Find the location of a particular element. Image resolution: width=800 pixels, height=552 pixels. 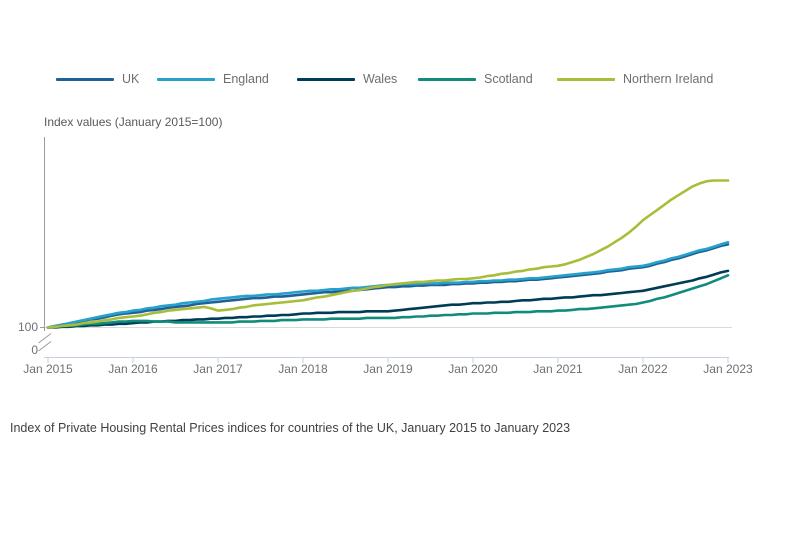

wales-line-swatch is located at coordinates (326, 79).